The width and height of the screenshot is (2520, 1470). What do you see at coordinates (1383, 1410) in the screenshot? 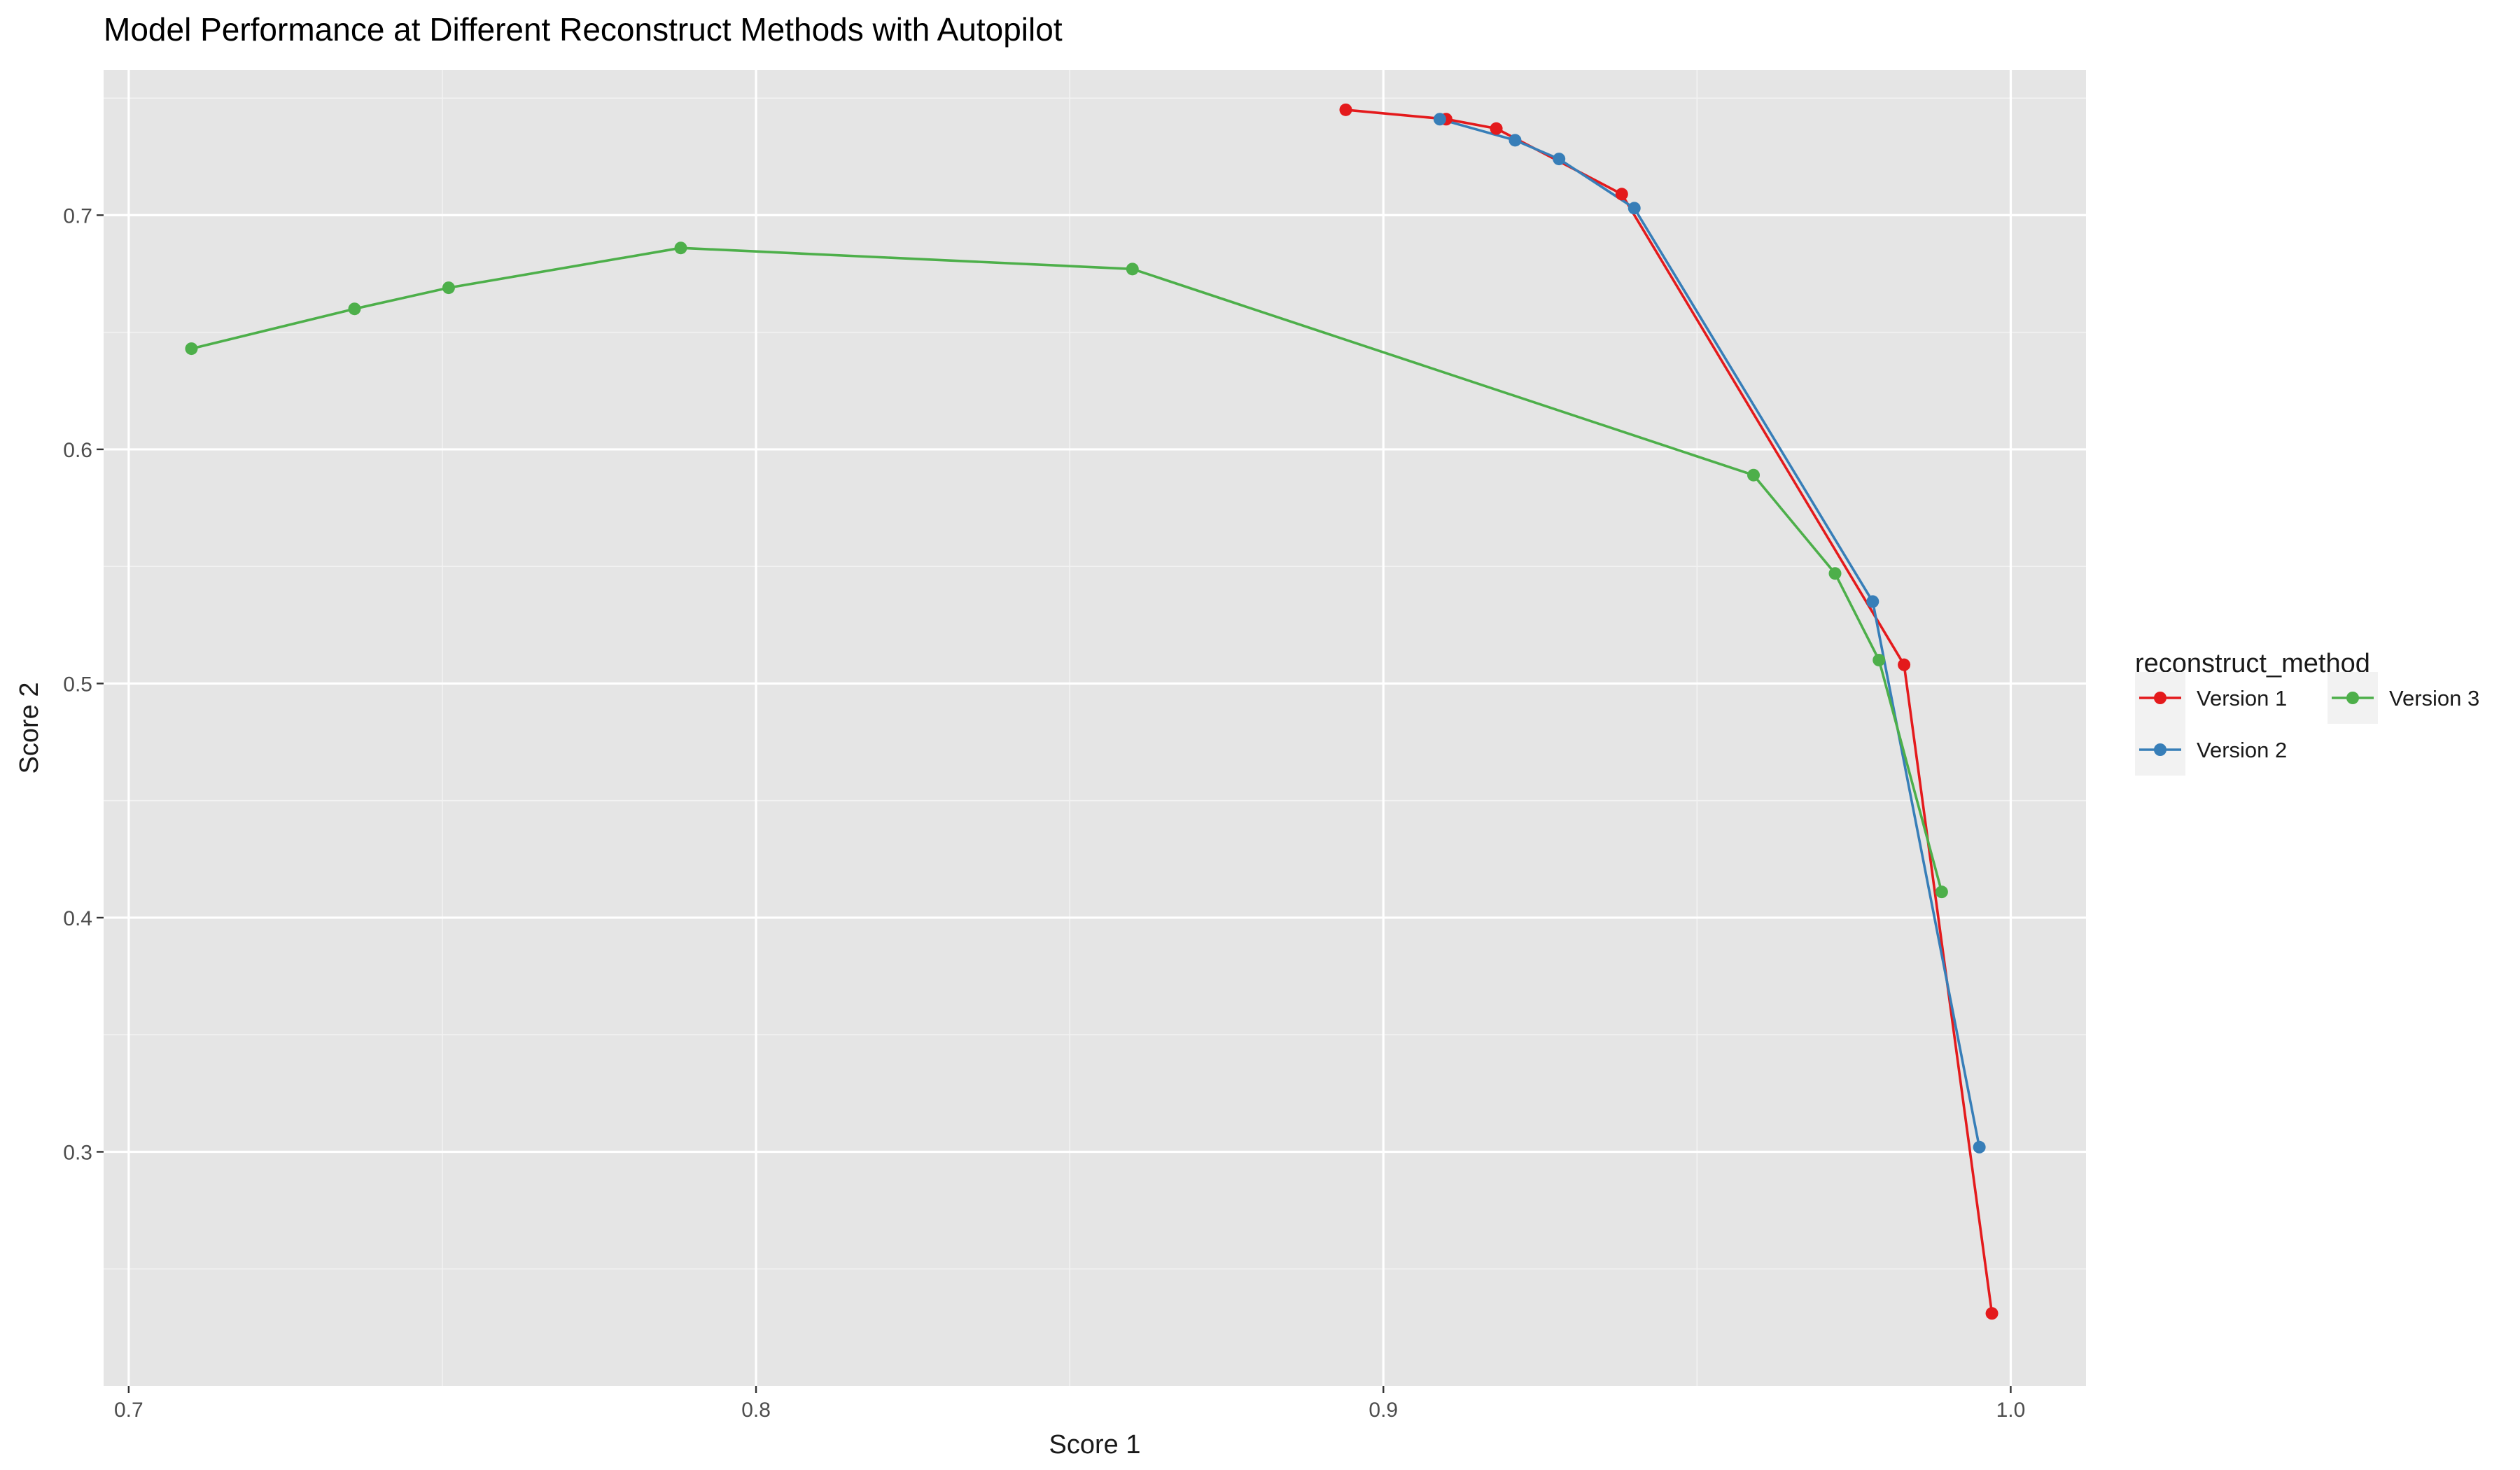
I see `x-tick-label: 0.9` at bounding box center [1383, 1410].